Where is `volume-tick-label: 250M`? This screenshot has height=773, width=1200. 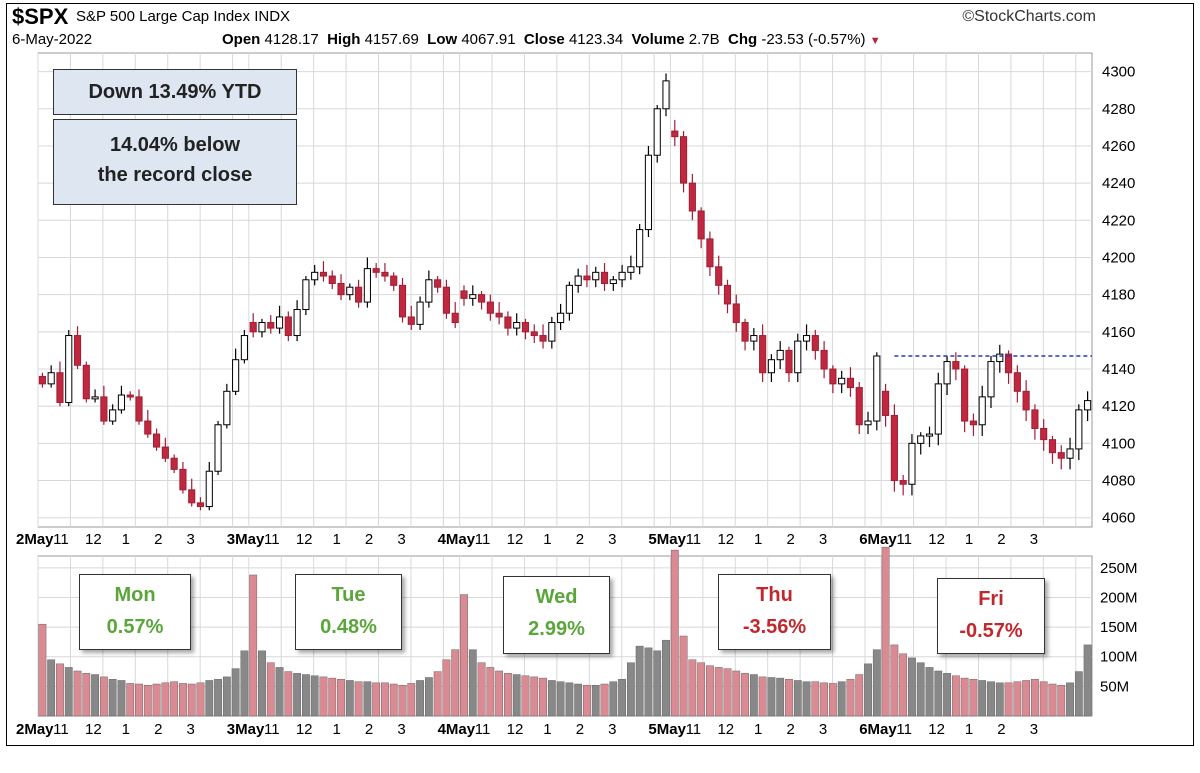
volume-tick-label: 250M is located at coordinates (1119, 568).